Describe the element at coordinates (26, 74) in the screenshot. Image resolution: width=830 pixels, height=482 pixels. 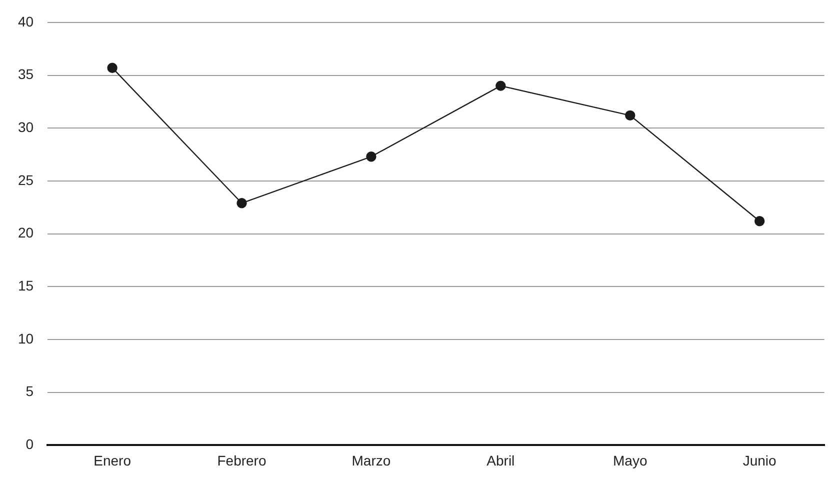
I see `y-tick-label: 35` at that location.